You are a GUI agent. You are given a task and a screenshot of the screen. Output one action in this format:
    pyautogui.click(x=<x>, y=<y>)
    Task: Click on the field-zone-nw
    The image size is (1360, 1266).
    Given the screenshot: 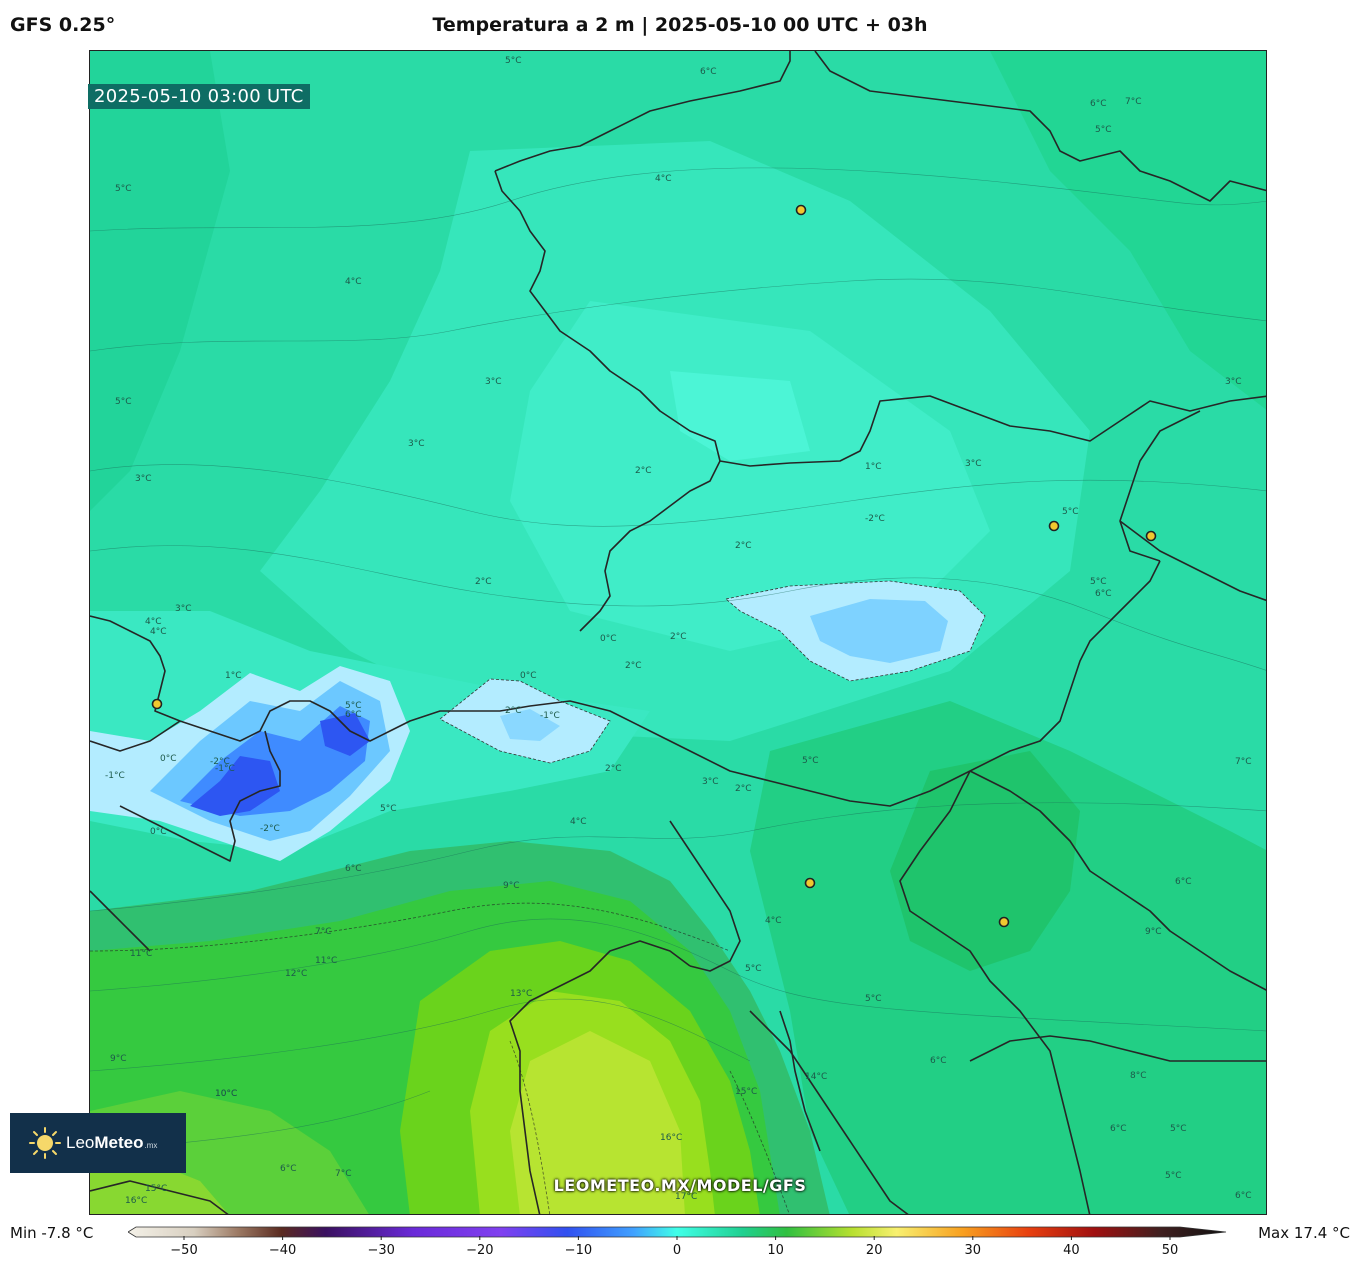 What is the action you would take?
    pyautogui.click(x=160, y=281)
    